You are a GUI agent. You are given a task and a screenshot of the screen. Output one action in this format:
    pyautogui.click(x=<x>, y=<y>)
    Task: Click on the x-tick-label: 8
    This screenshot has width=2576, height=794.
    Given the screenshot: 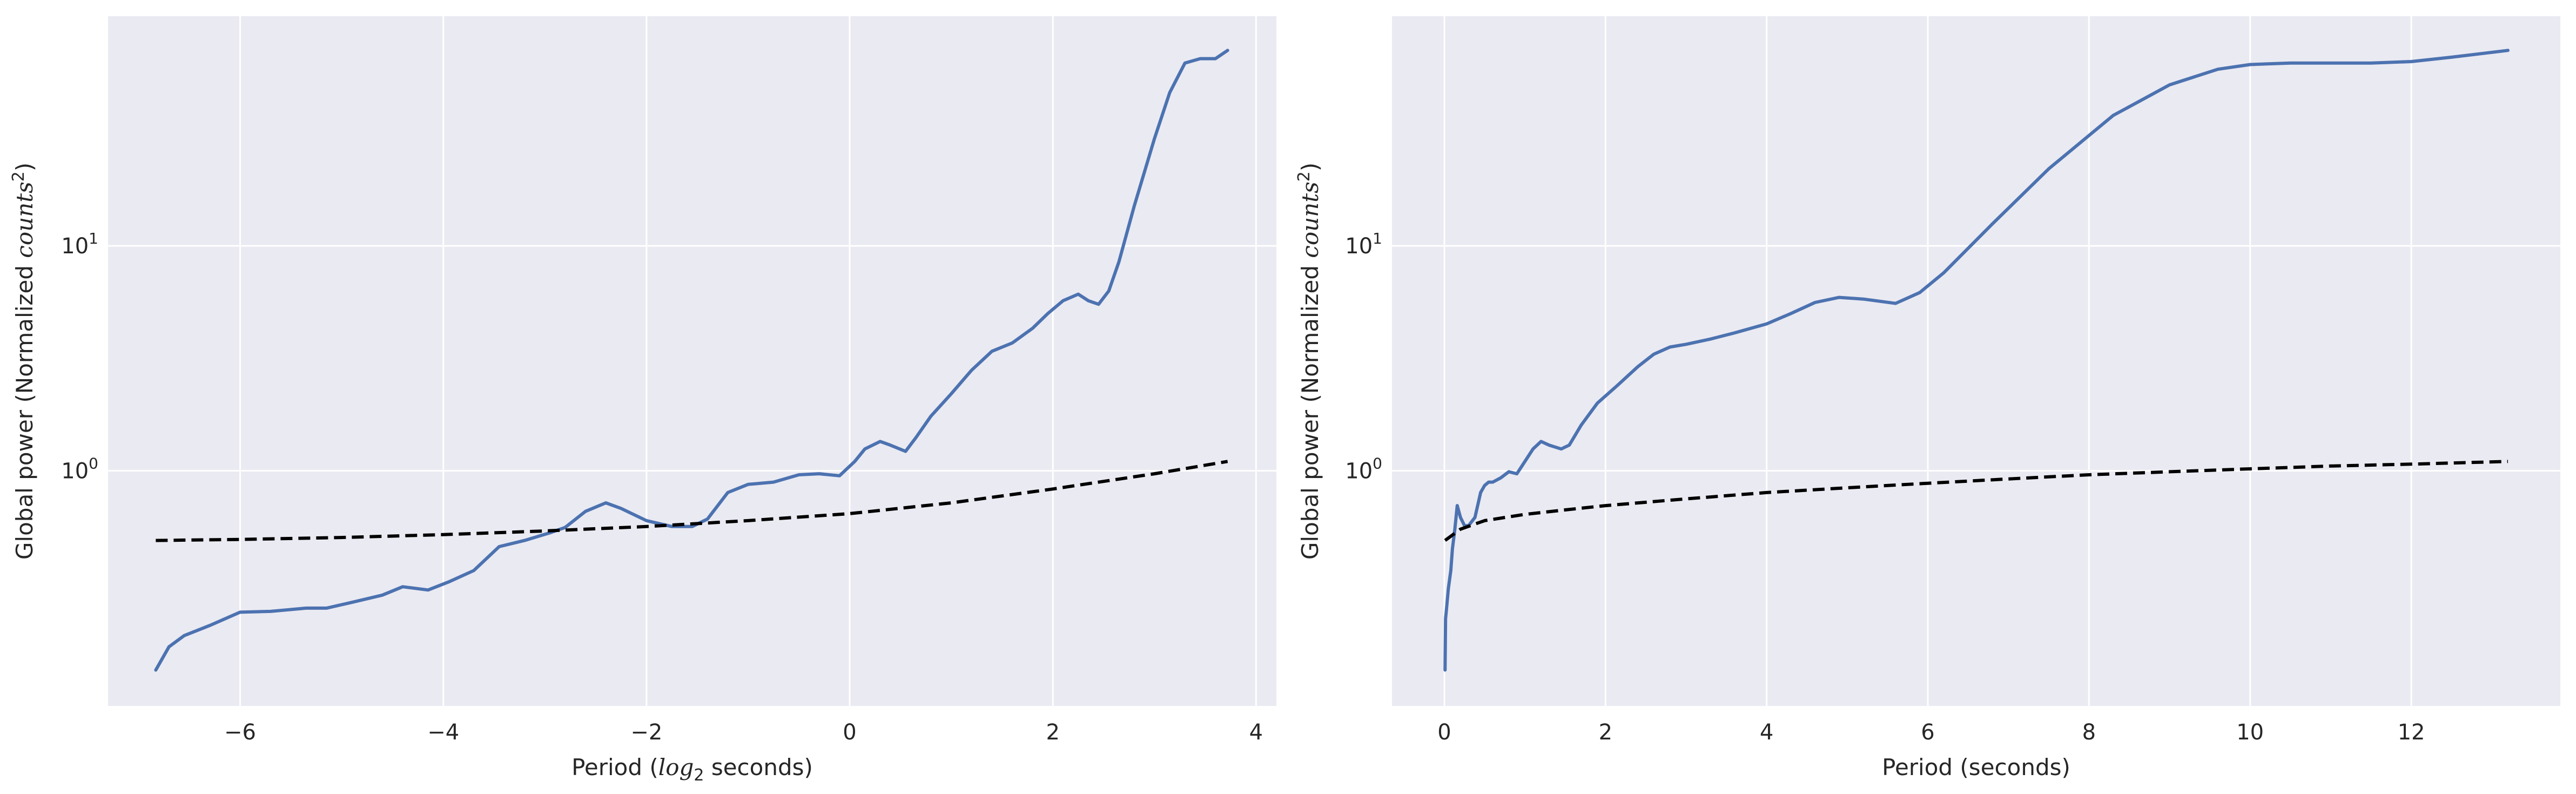 What is the action you would take?
    pyautogui.click(x=2089, y=732)
    